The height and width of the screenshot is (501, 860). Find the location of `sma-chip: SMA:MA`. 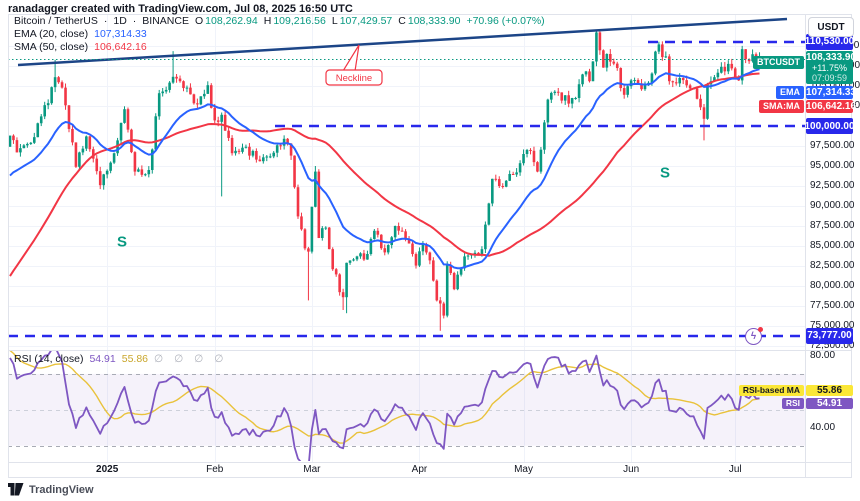

sma-chip: SMA:MA is located at coordinates (781, 106).